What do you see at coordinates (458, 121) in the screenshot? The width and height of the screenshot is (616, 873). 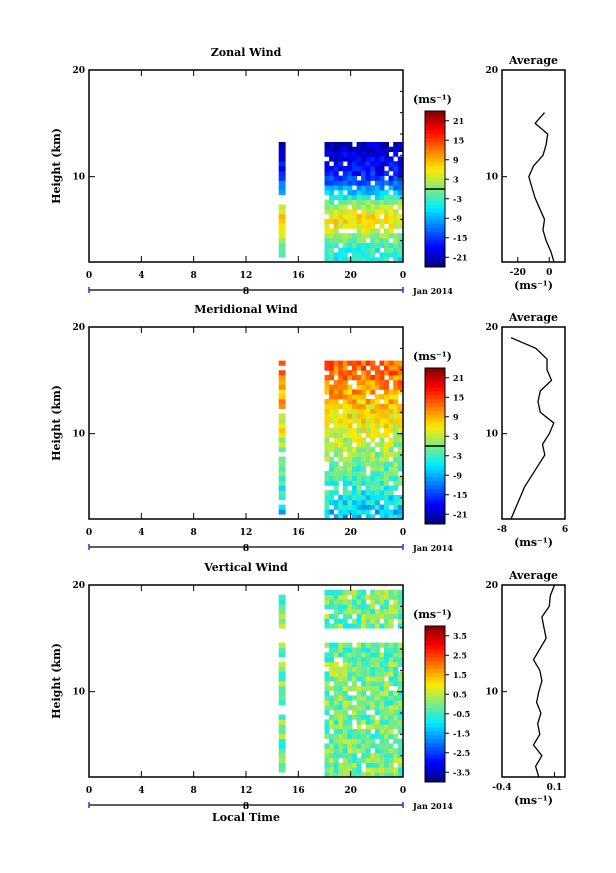 I see `colorbar-tick-label: 21` at bounding box center [458, 121].